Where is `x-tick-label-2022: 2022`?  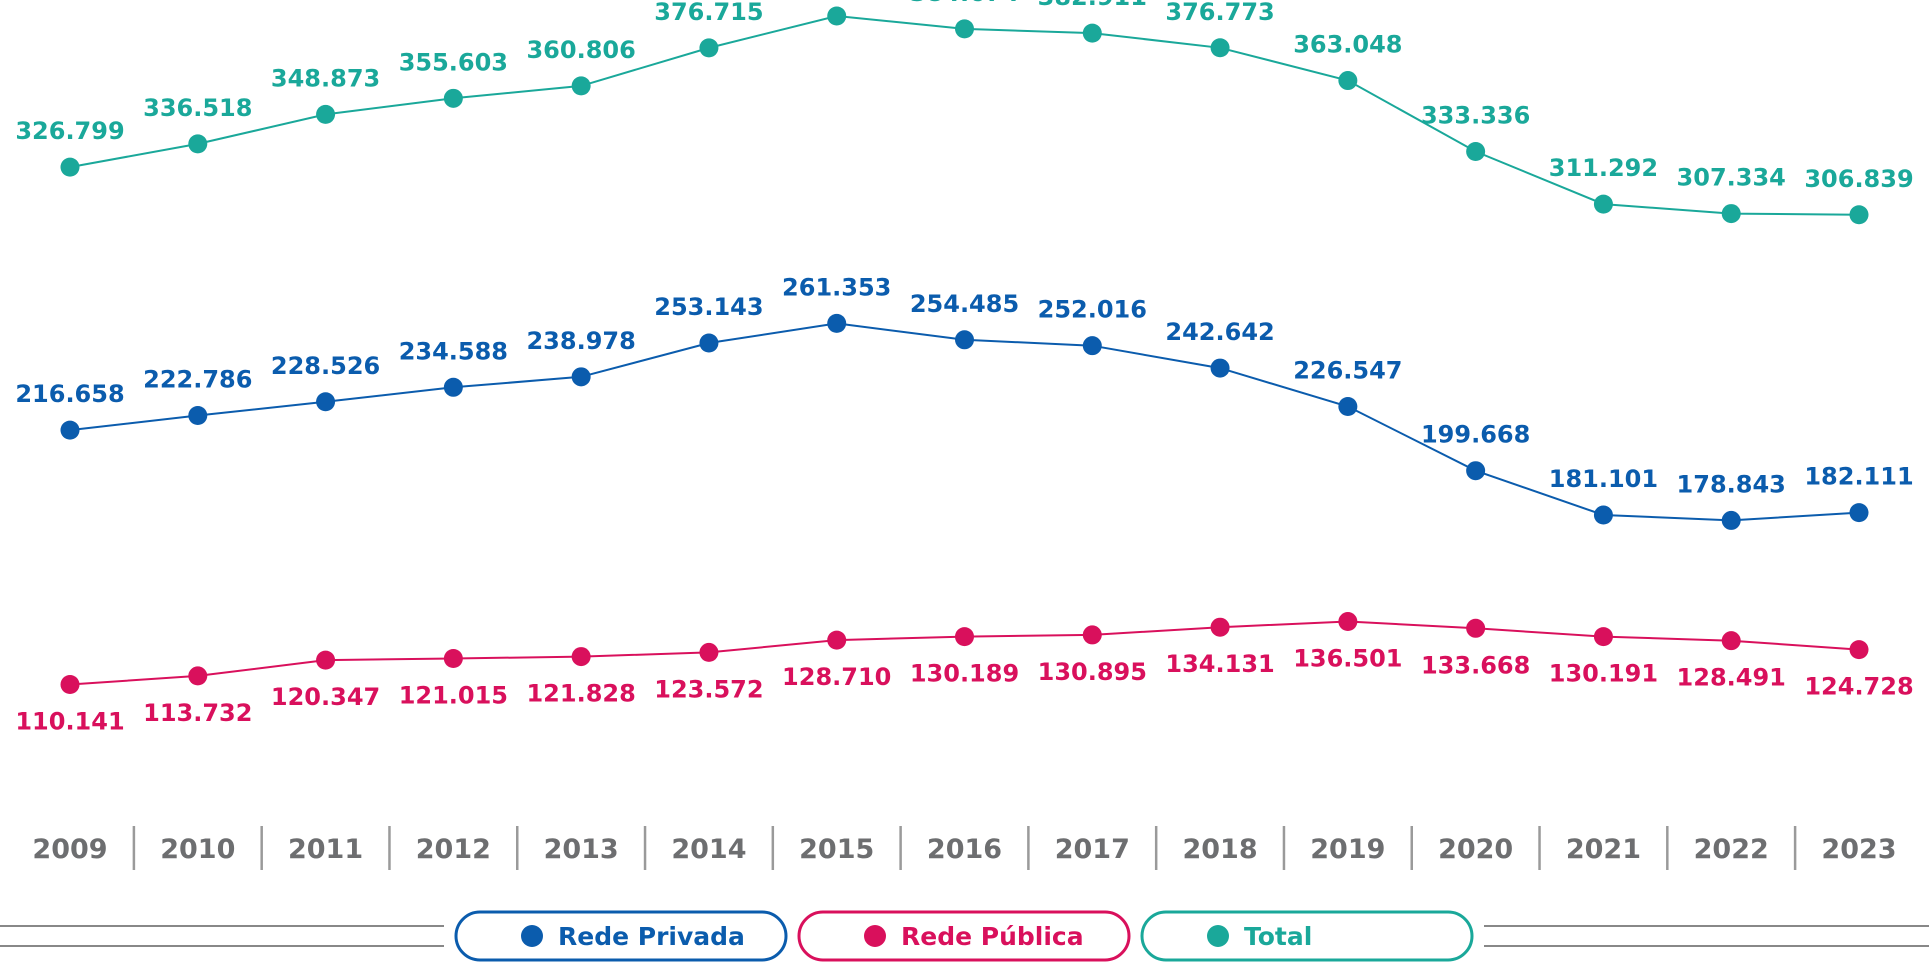 x-tick-label-2022: 2022 is located at coordinates (1731, 849).